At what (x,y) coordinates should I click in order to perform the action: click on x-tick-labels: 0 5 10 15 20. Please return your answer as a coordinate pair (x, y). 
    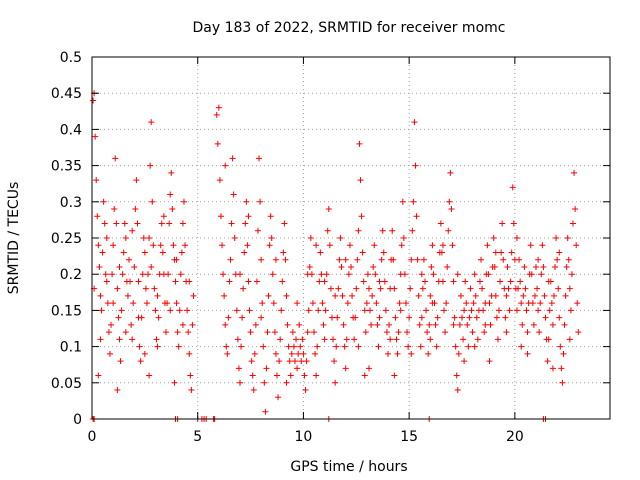
    Looking at the image, I should click on (306, 437).